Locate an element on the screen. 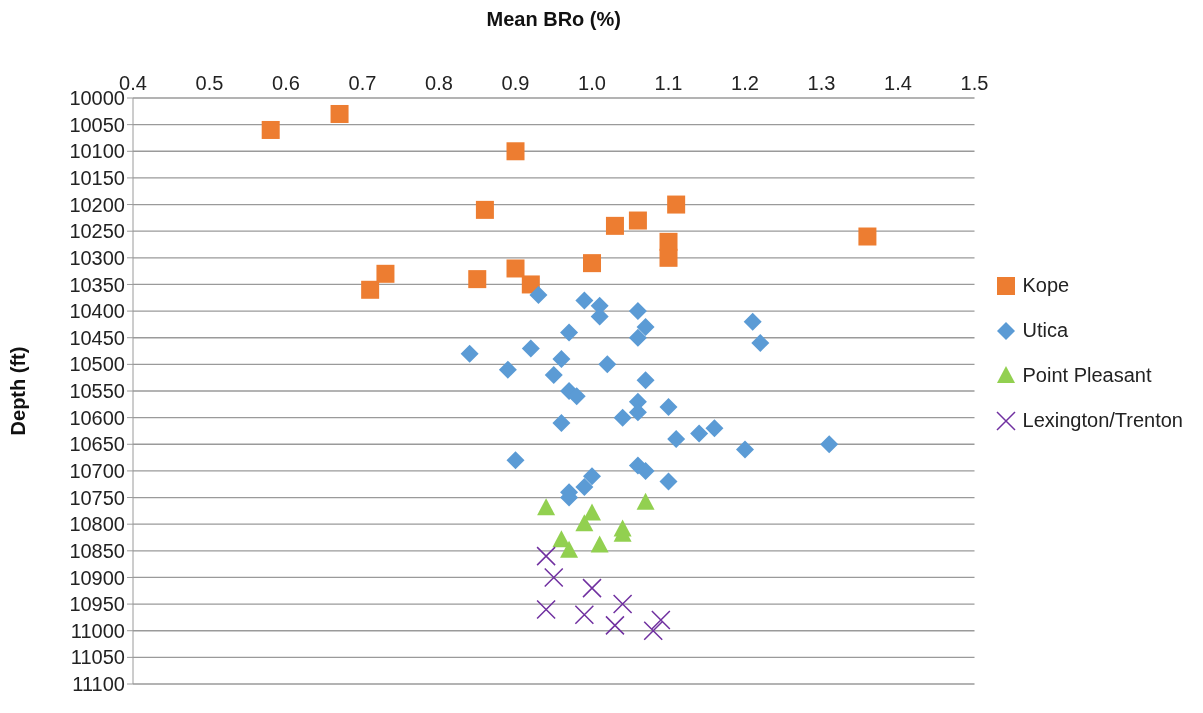 Image resolution: width=1203 pixels, height=713 pixels. y-tick-label: 11100 is located at coordinates (98, 684).